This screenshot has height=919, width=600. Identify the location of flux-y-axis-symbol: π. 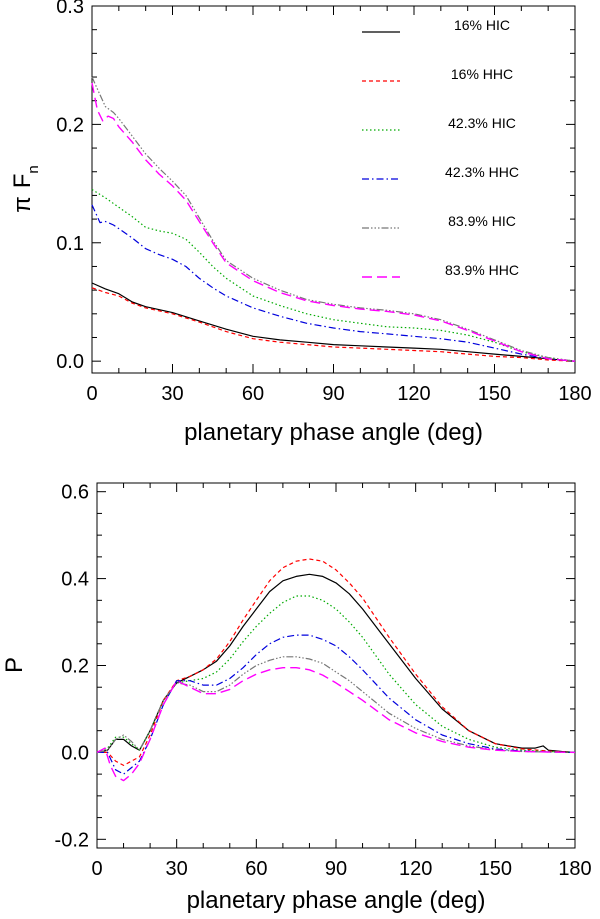
(22, 204).